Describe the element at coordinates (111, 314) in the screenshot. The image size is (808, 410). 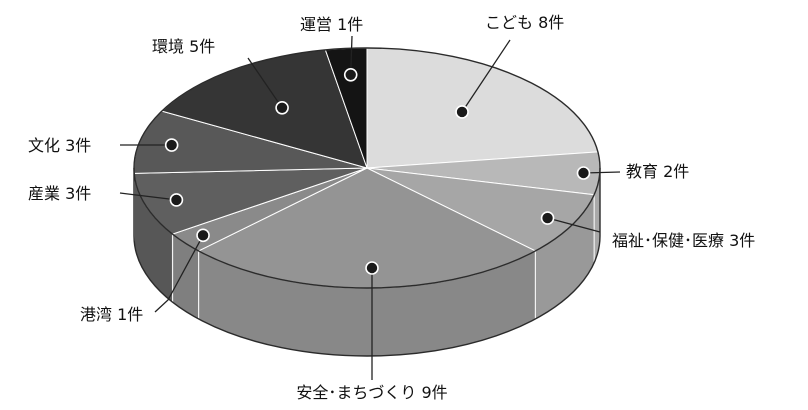
I see `data-label-5: 港湾 1件` at that location.